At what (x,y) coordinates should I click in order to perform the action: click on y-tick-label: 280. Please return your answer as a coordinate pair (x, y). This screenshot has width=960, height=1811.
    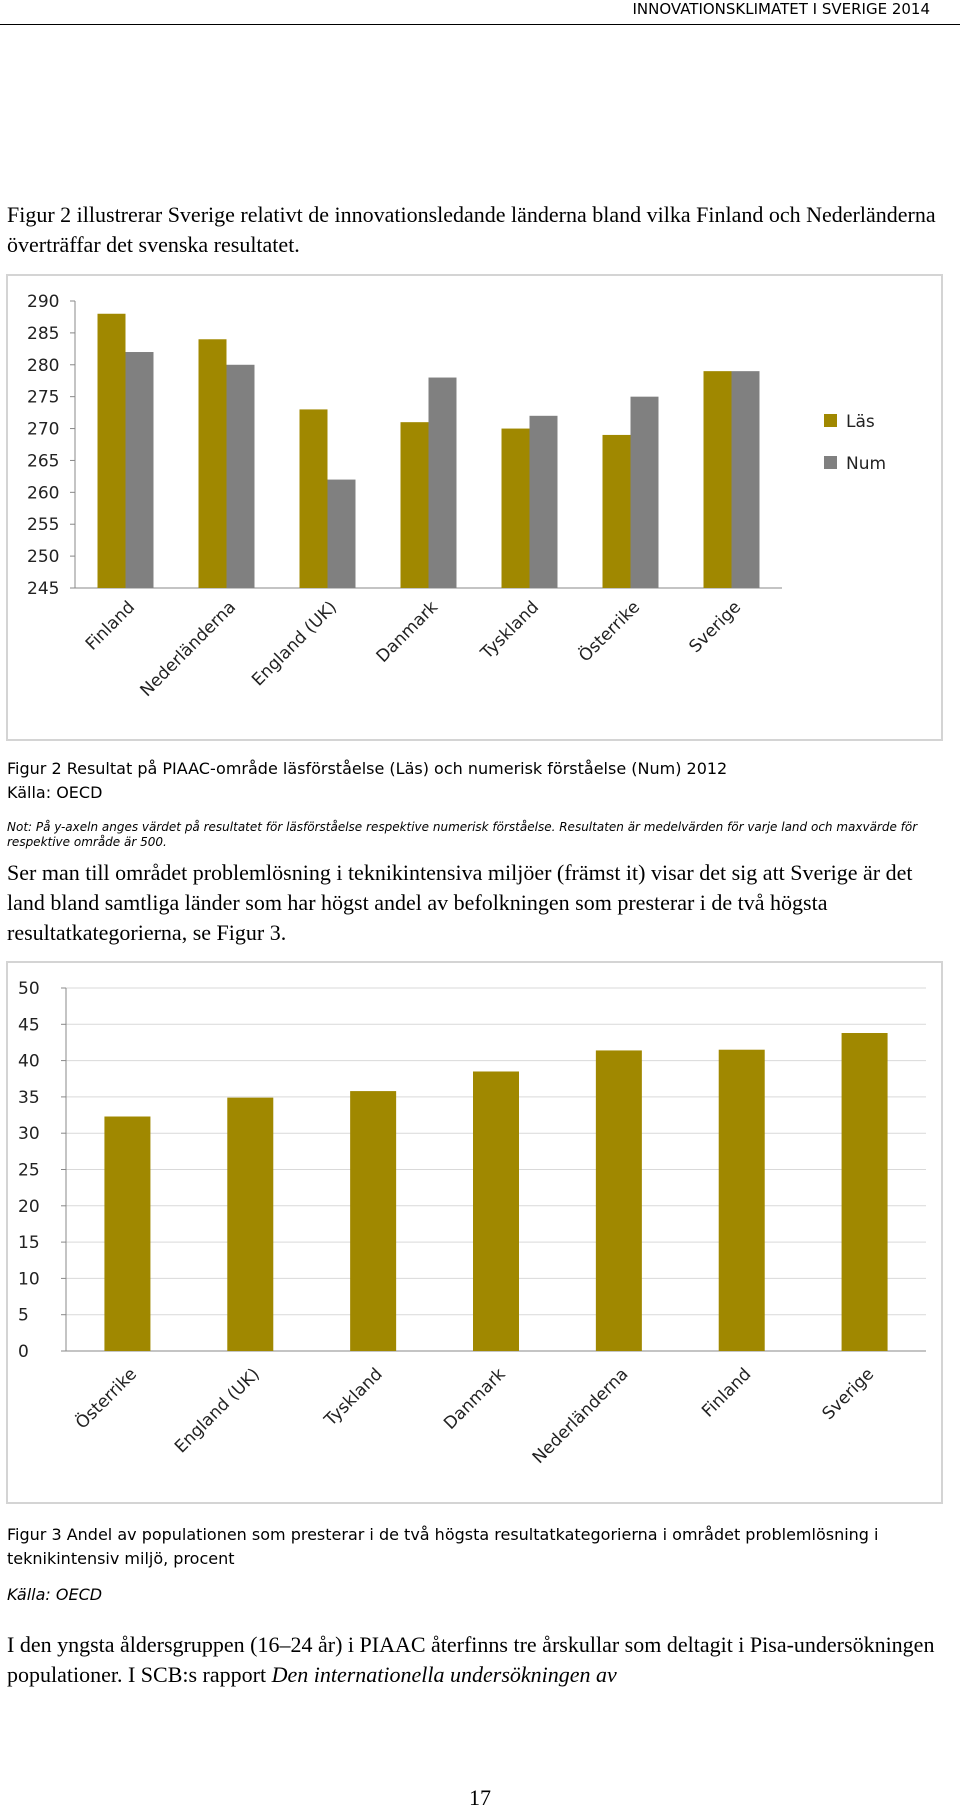
    Looking at the image, I should click on (43, 366).